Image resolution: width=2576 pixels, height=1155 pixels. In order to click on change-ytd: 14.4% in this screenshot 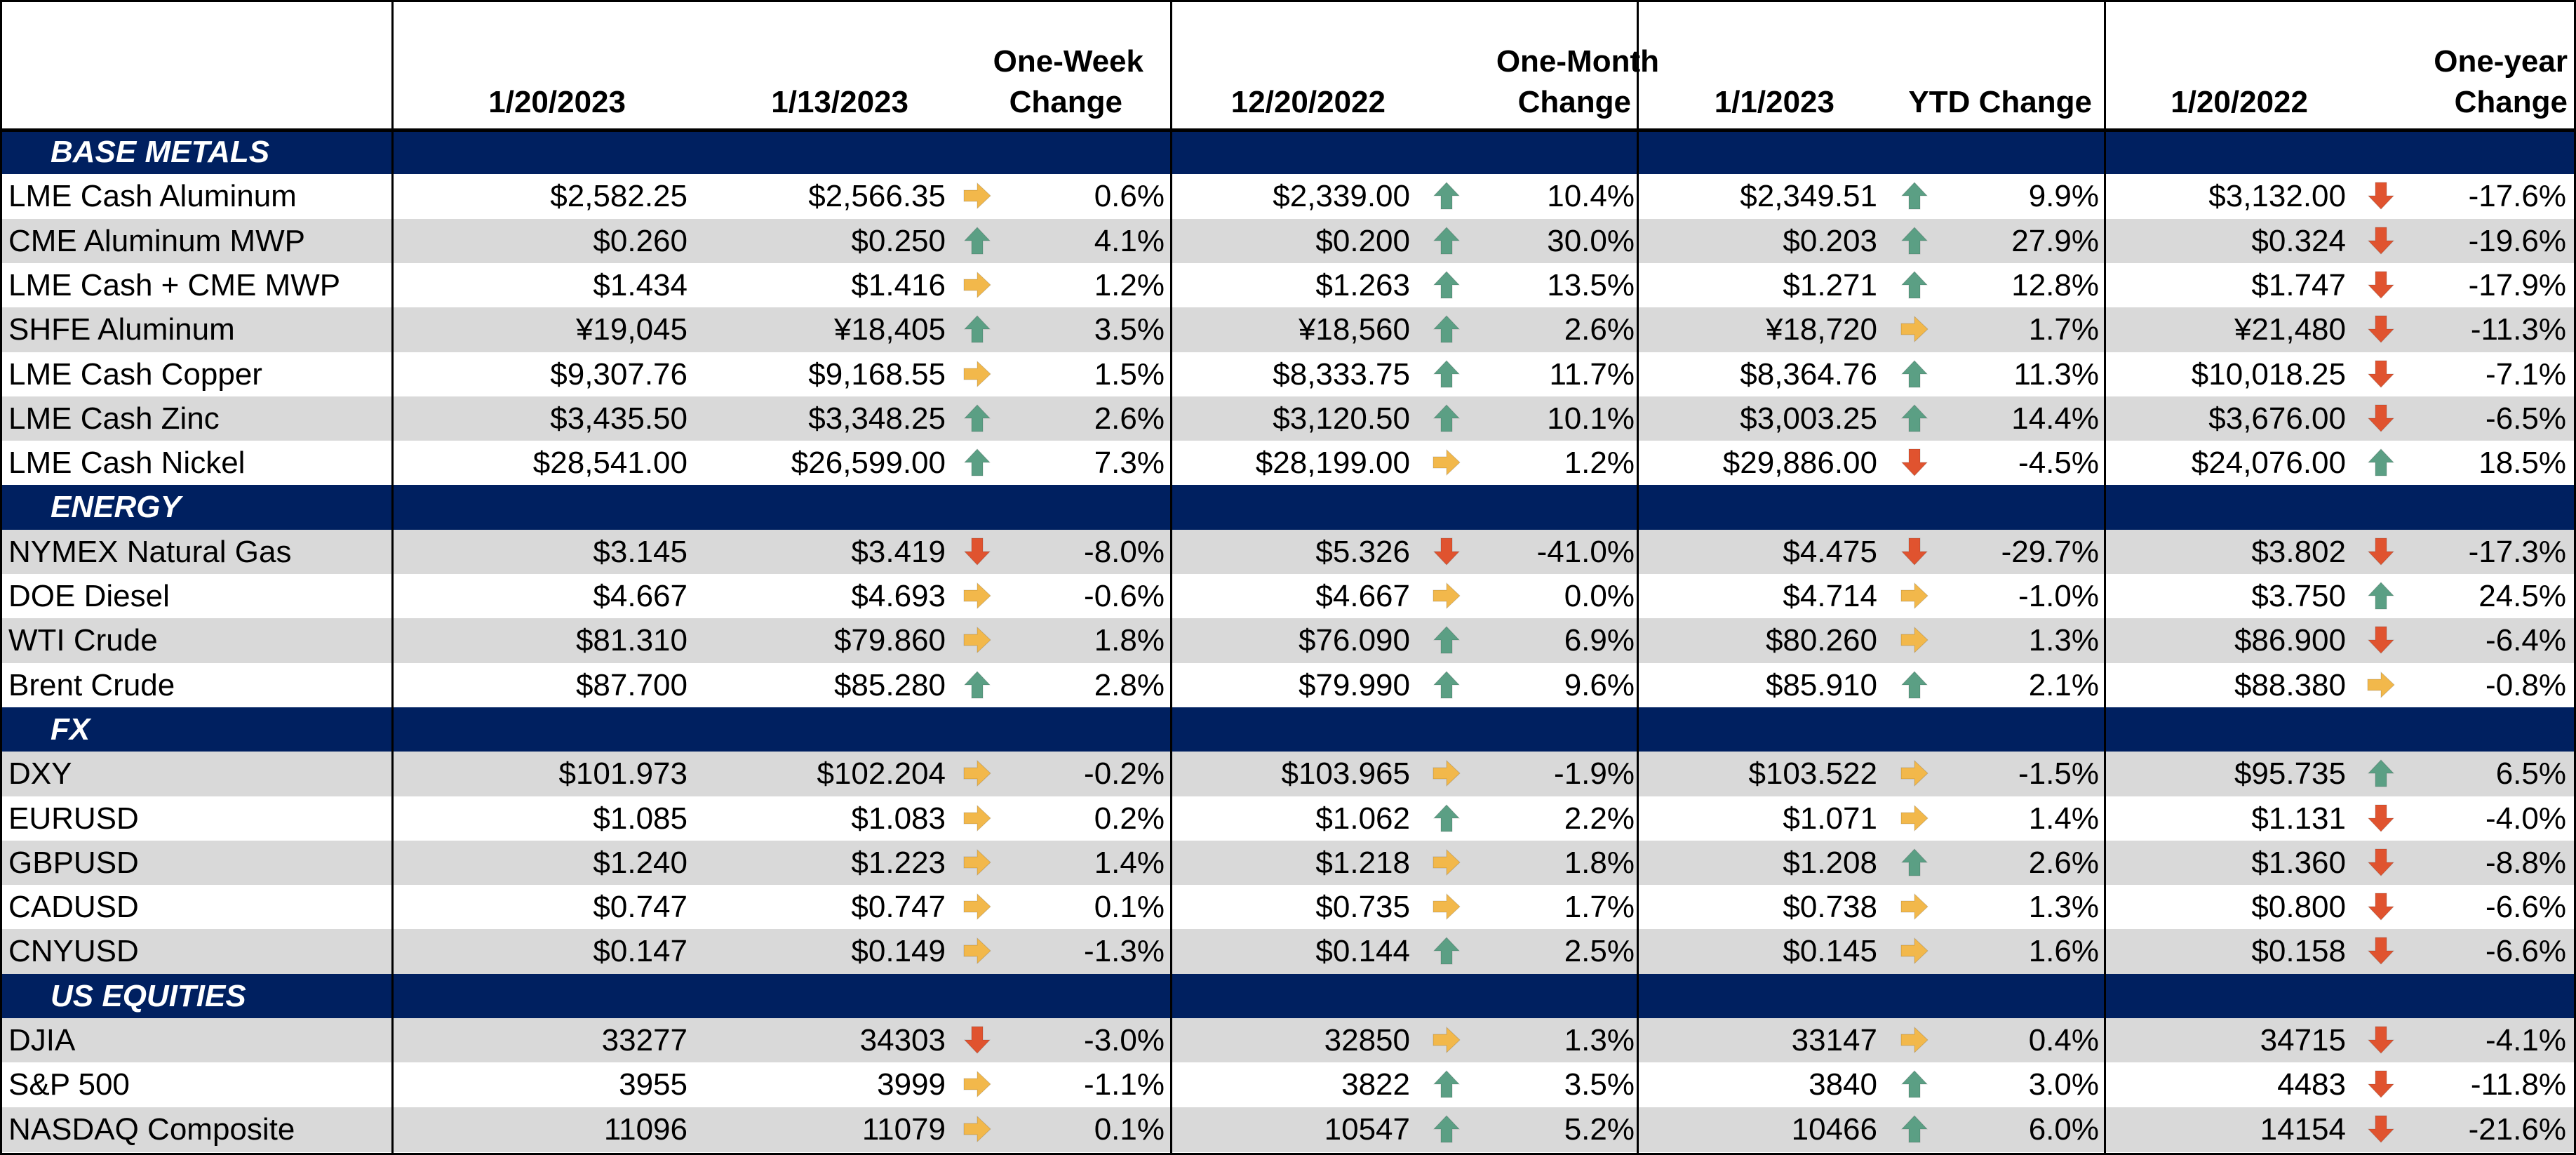, I will do `click(2055, 418)`.